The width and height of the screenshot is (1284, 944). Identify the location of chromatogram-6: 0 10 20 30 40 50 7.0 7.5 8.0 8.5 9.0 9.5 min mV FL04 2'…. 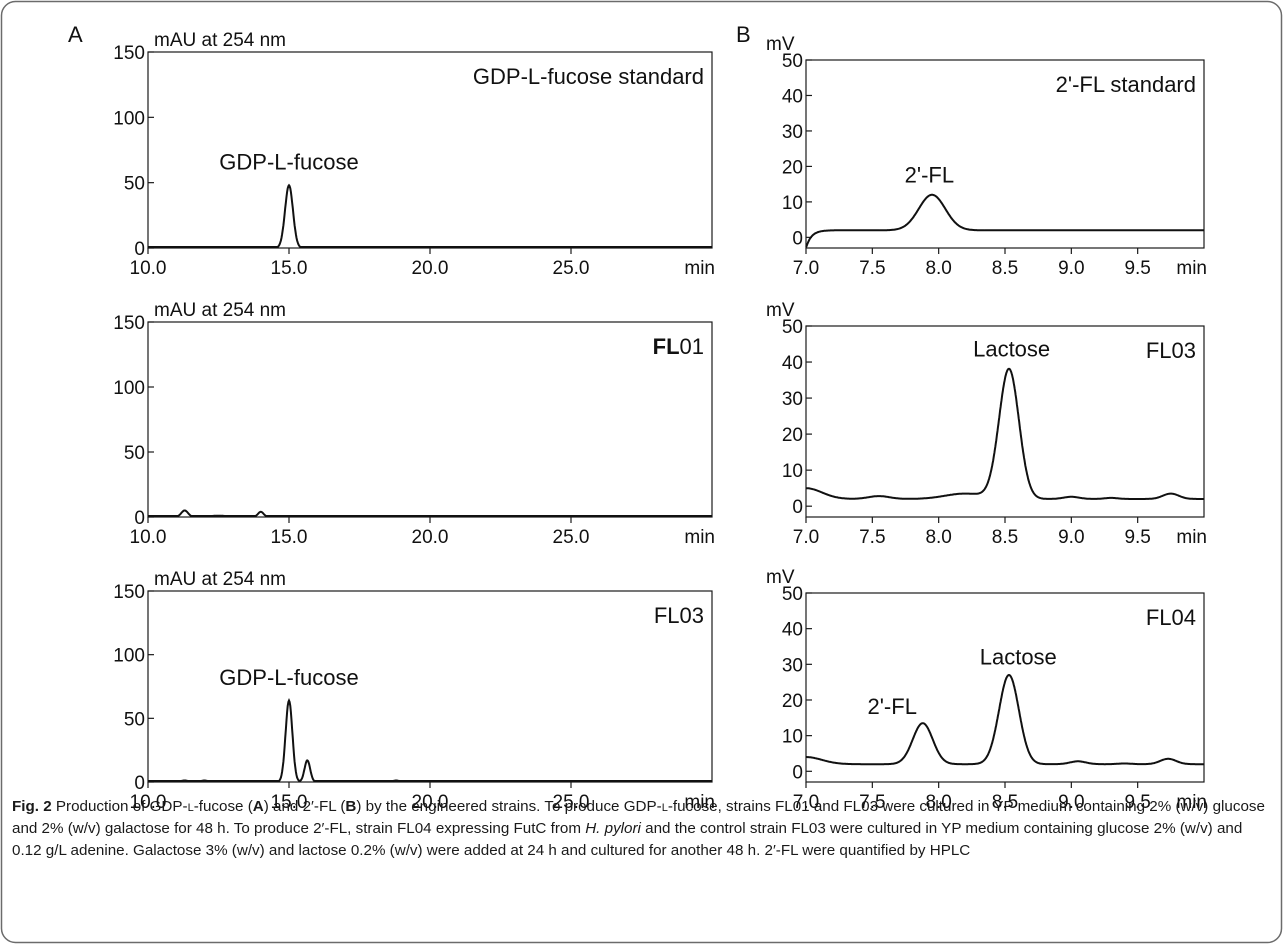
(986, 690).